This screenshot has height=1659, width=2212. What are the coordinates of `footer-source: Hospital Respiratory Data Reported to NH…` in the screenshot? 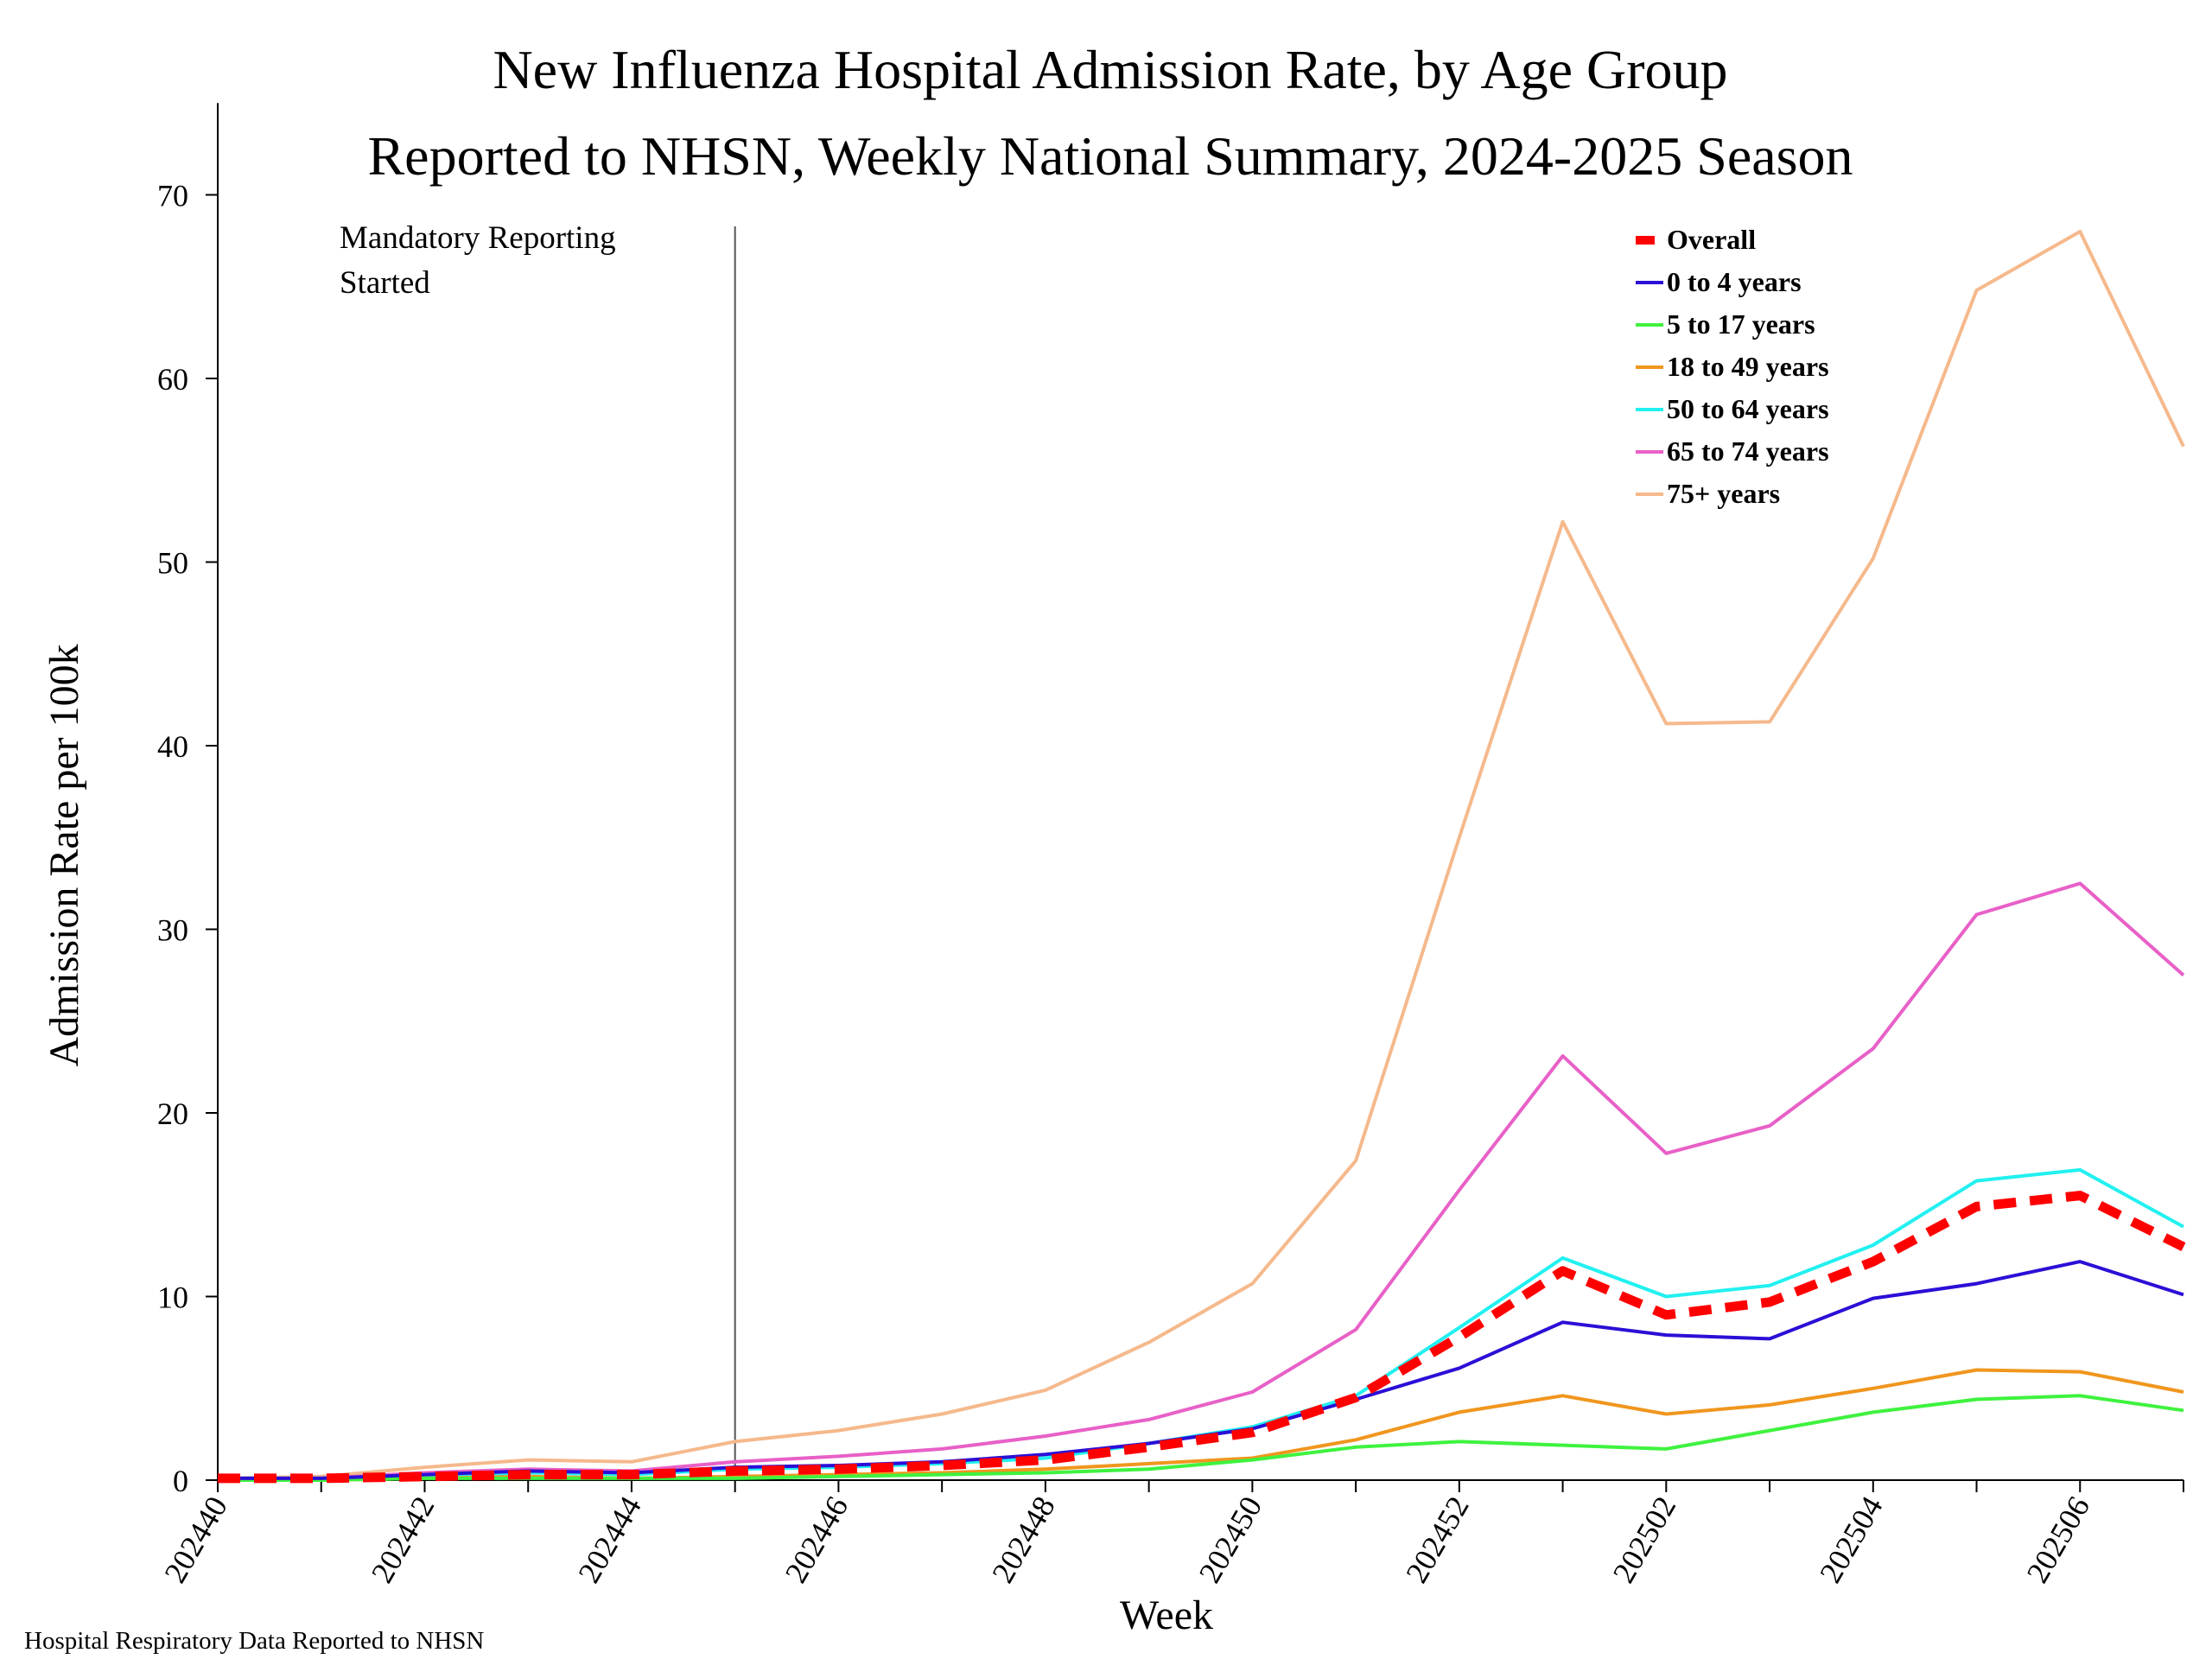 It's located at (254, 1641).